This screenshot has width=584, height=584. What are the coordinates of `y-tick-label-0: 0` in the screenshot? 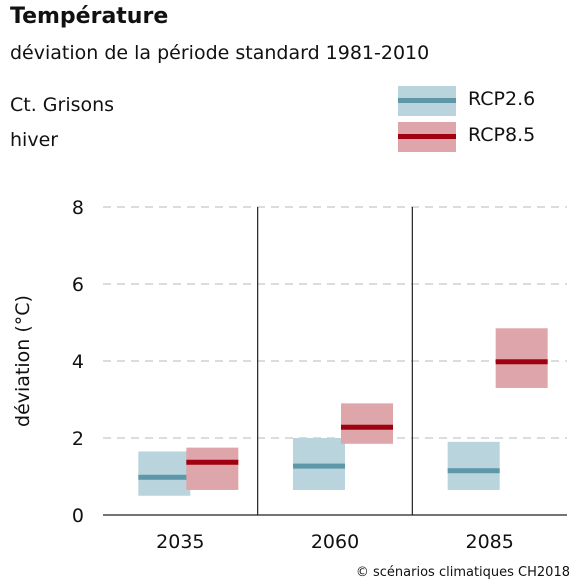 It's located at (78, 516).